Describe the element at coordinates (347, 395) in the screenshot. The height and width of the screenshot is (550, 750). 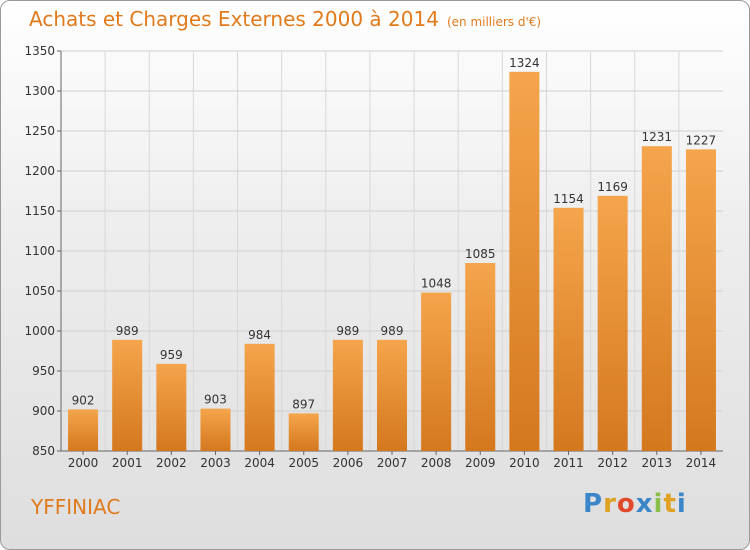
I see `bar-2006` at that location.